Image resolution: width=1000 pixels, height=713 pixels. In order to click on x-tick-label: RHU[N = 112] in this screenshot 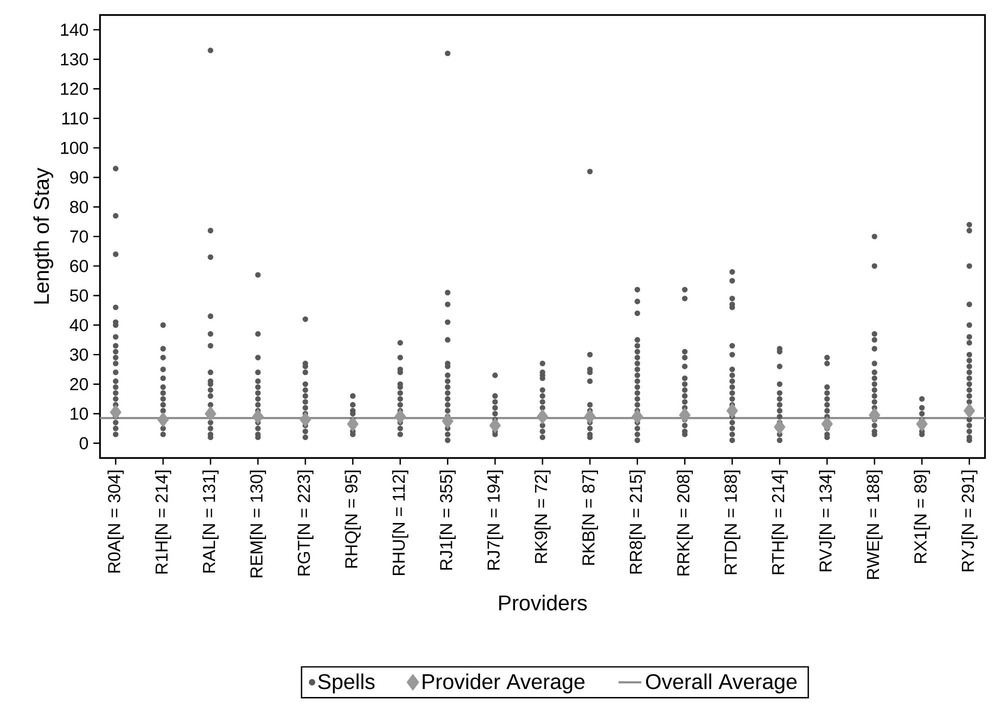, I will do `click(400, 523)`.